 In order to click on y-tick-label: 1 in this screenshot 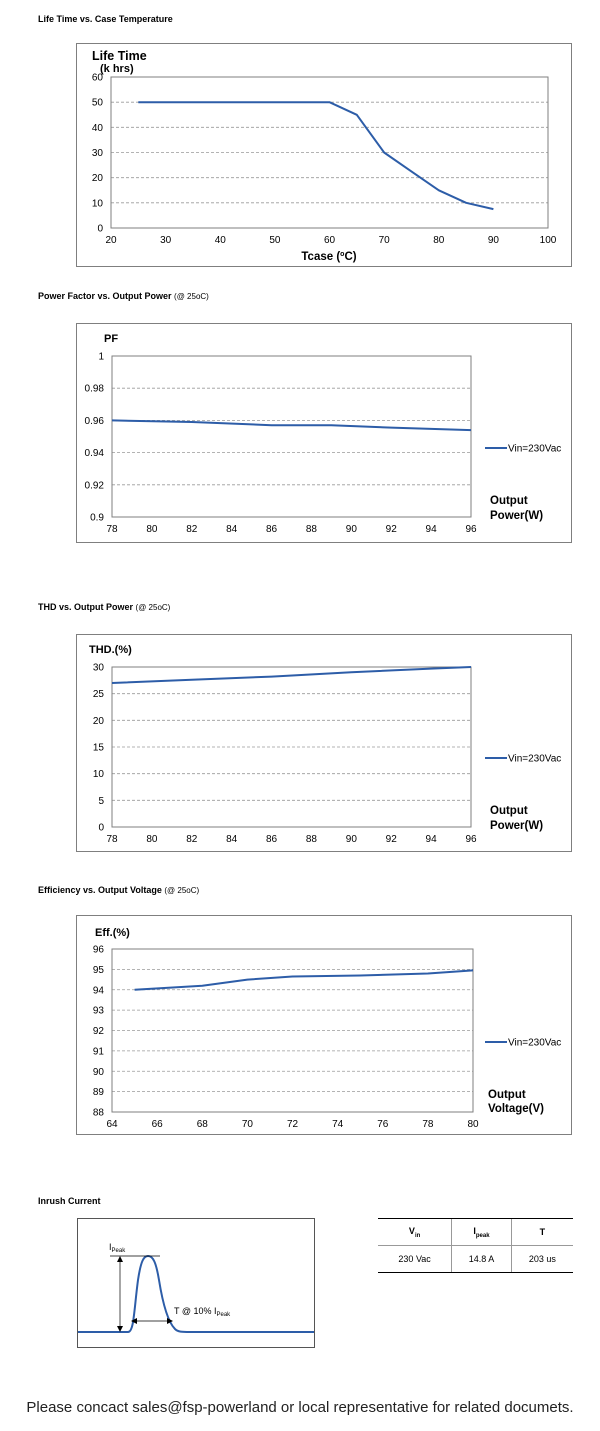, I will do `click(101, 357)`.